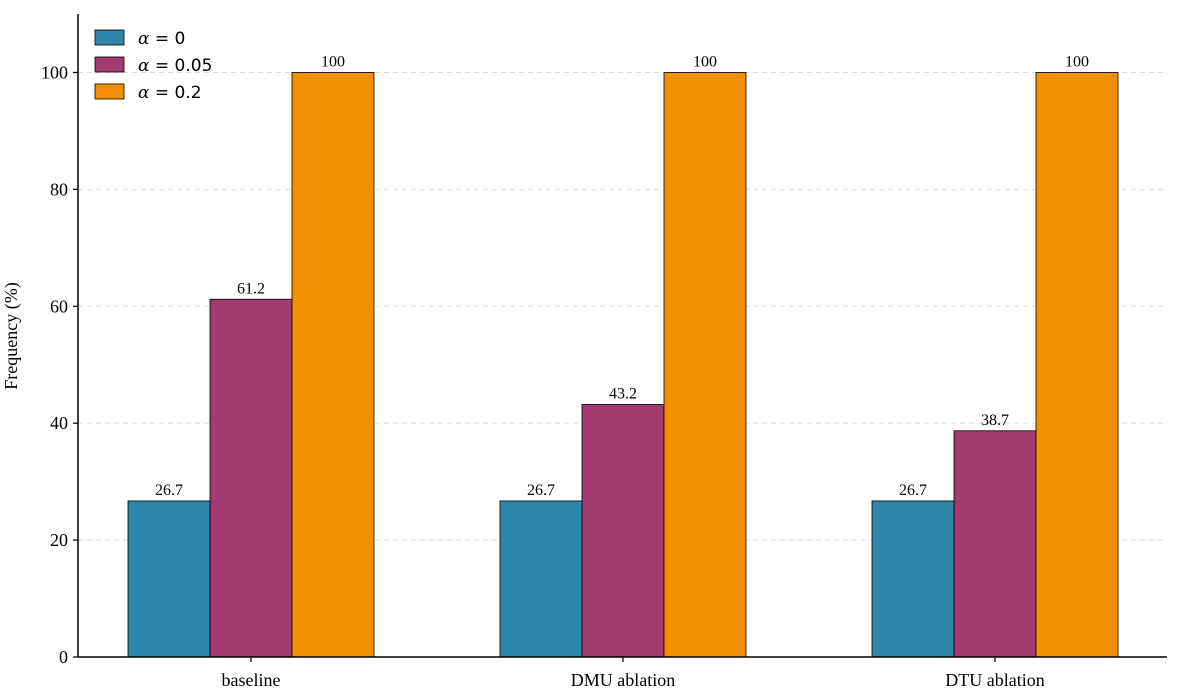 This screenshot has height=693, width=1182. I want to click on x-tick-label: DMU ablation, so click(623, 680).